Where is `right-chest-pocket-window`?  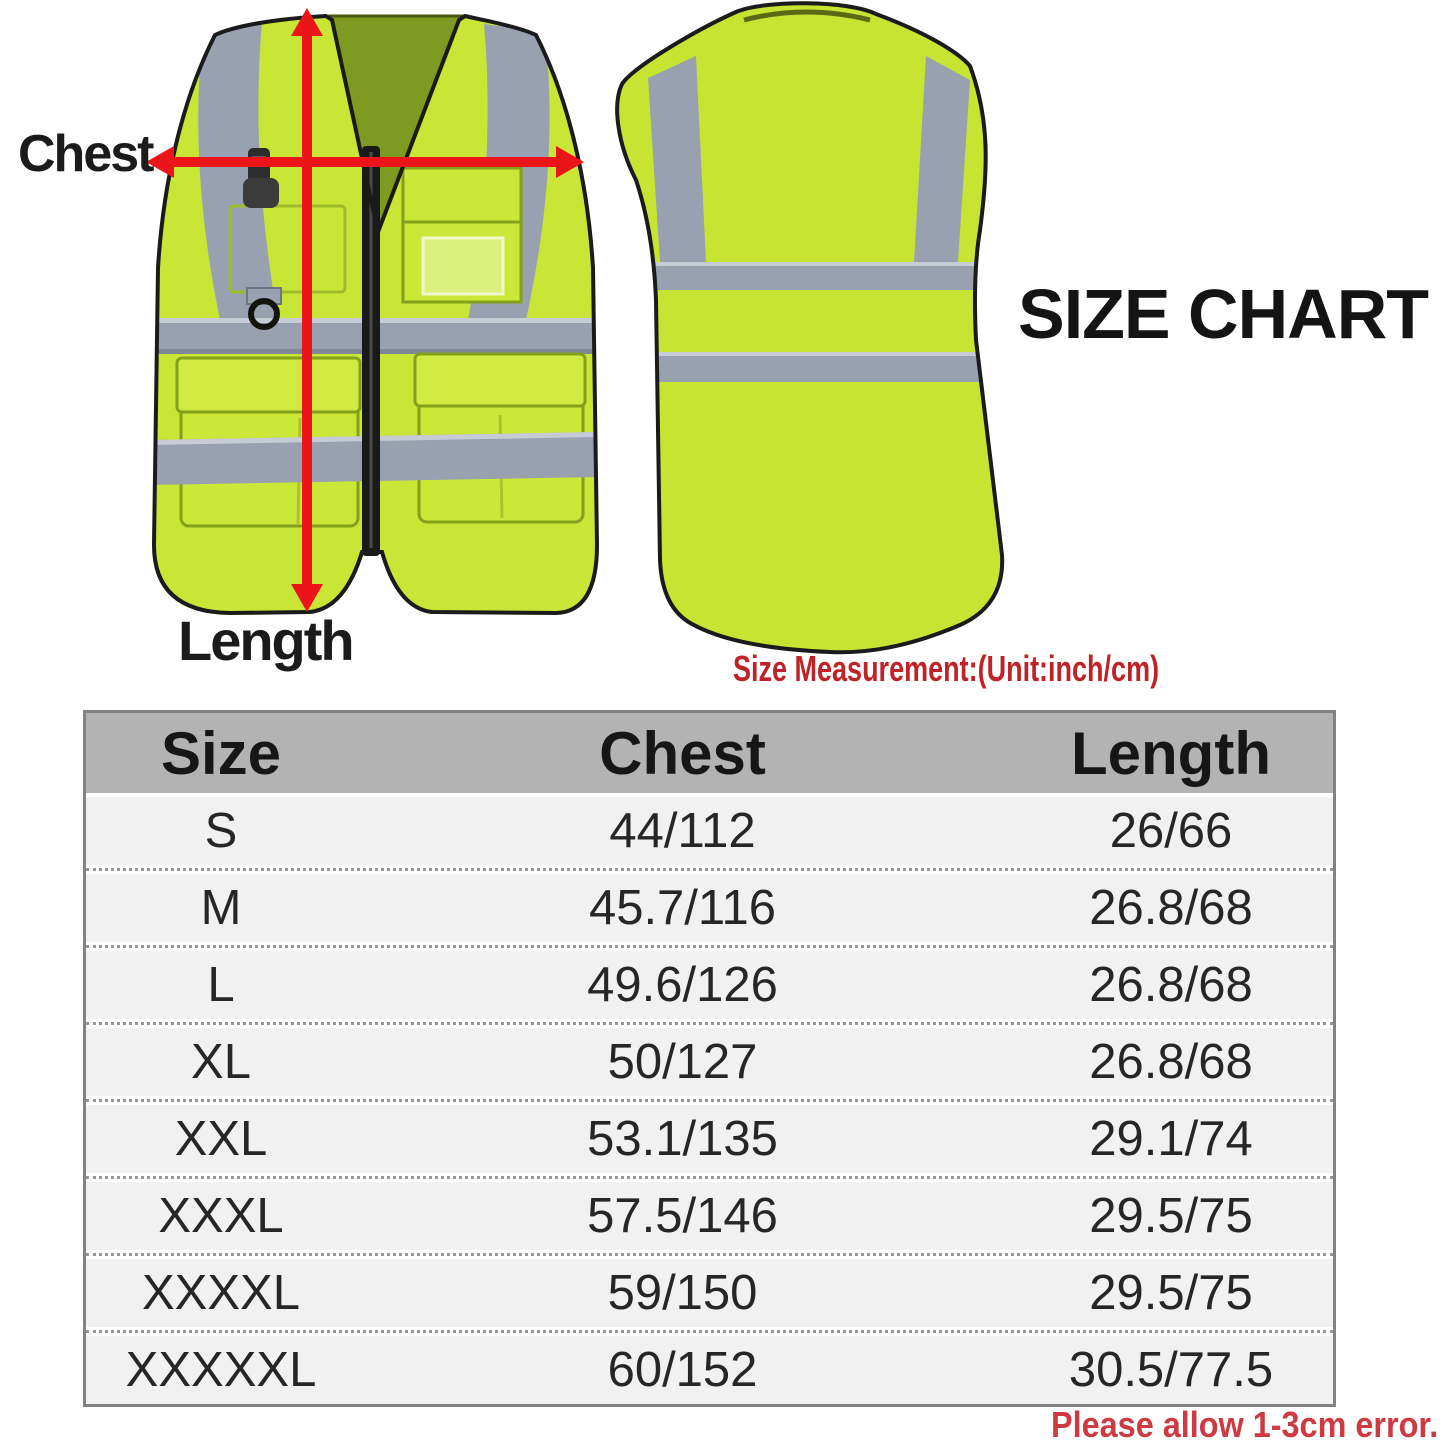 right-chest-pocket-window is located at coordinates (463, 266).